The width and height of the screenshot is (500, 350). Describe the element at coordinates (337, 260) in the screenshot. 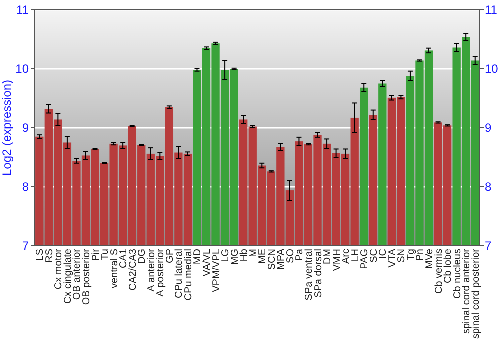

I see `x-tick-label: VMH` at that location.